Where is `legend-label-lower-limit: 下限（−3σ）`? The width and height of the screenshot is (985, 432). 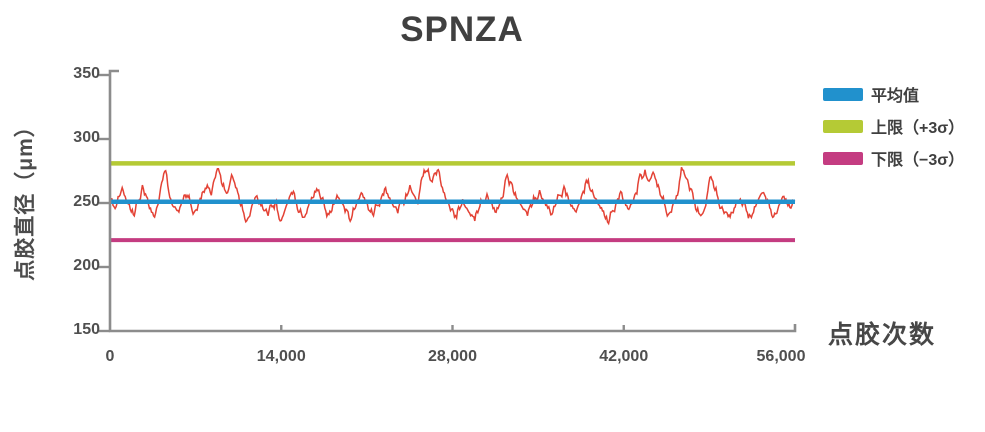
legend-label-lower-limit: 下限（−3σ） is located at coordinates (918, 160).